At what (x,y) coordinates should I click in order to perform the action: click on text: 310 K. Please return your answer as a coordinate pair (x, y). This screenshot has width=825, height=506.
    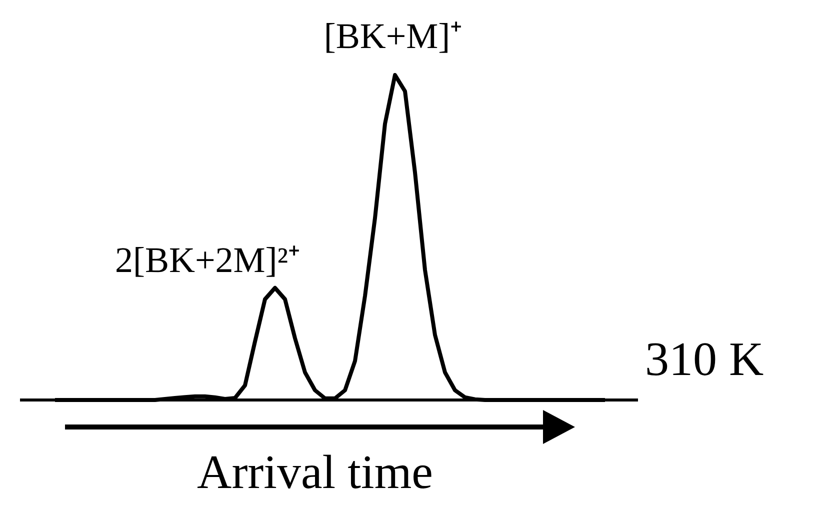
    Looking at the image, I should click on (704, 359).